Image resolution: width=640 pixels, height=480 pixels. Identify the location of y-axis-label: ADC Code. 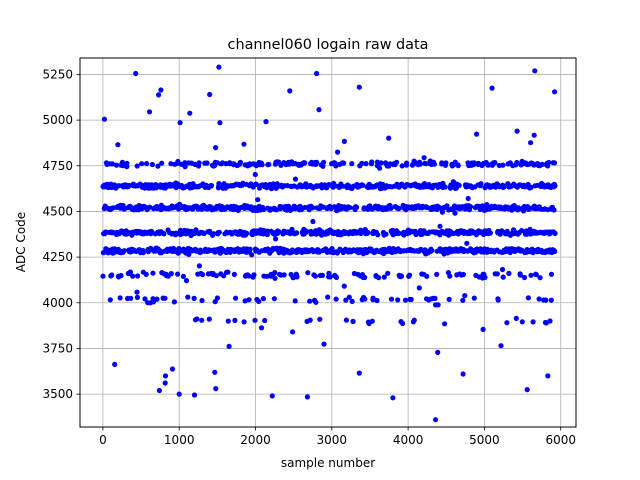
(21, 242).